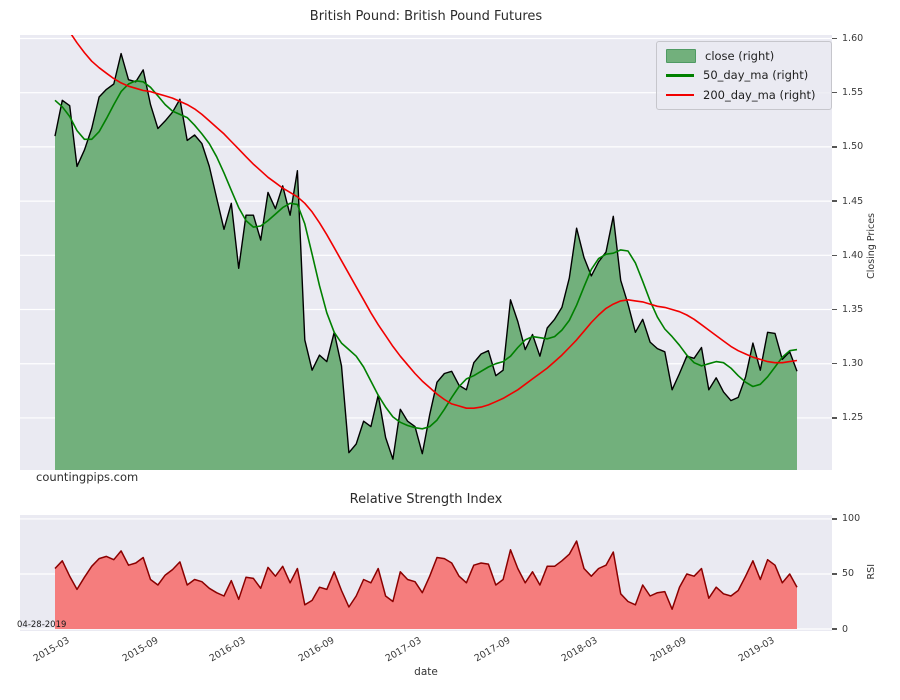 This screenshot has width=900, height=700. Describe the element at coordinates (227, 650) in the screenshot. I see `date-tick-label: 2016-03` at that location.